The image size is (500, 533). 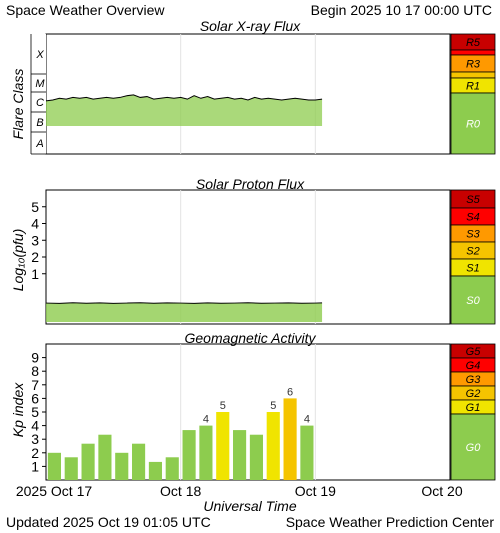 I want to click on kp-scale-band, so click(x=473, y=447).